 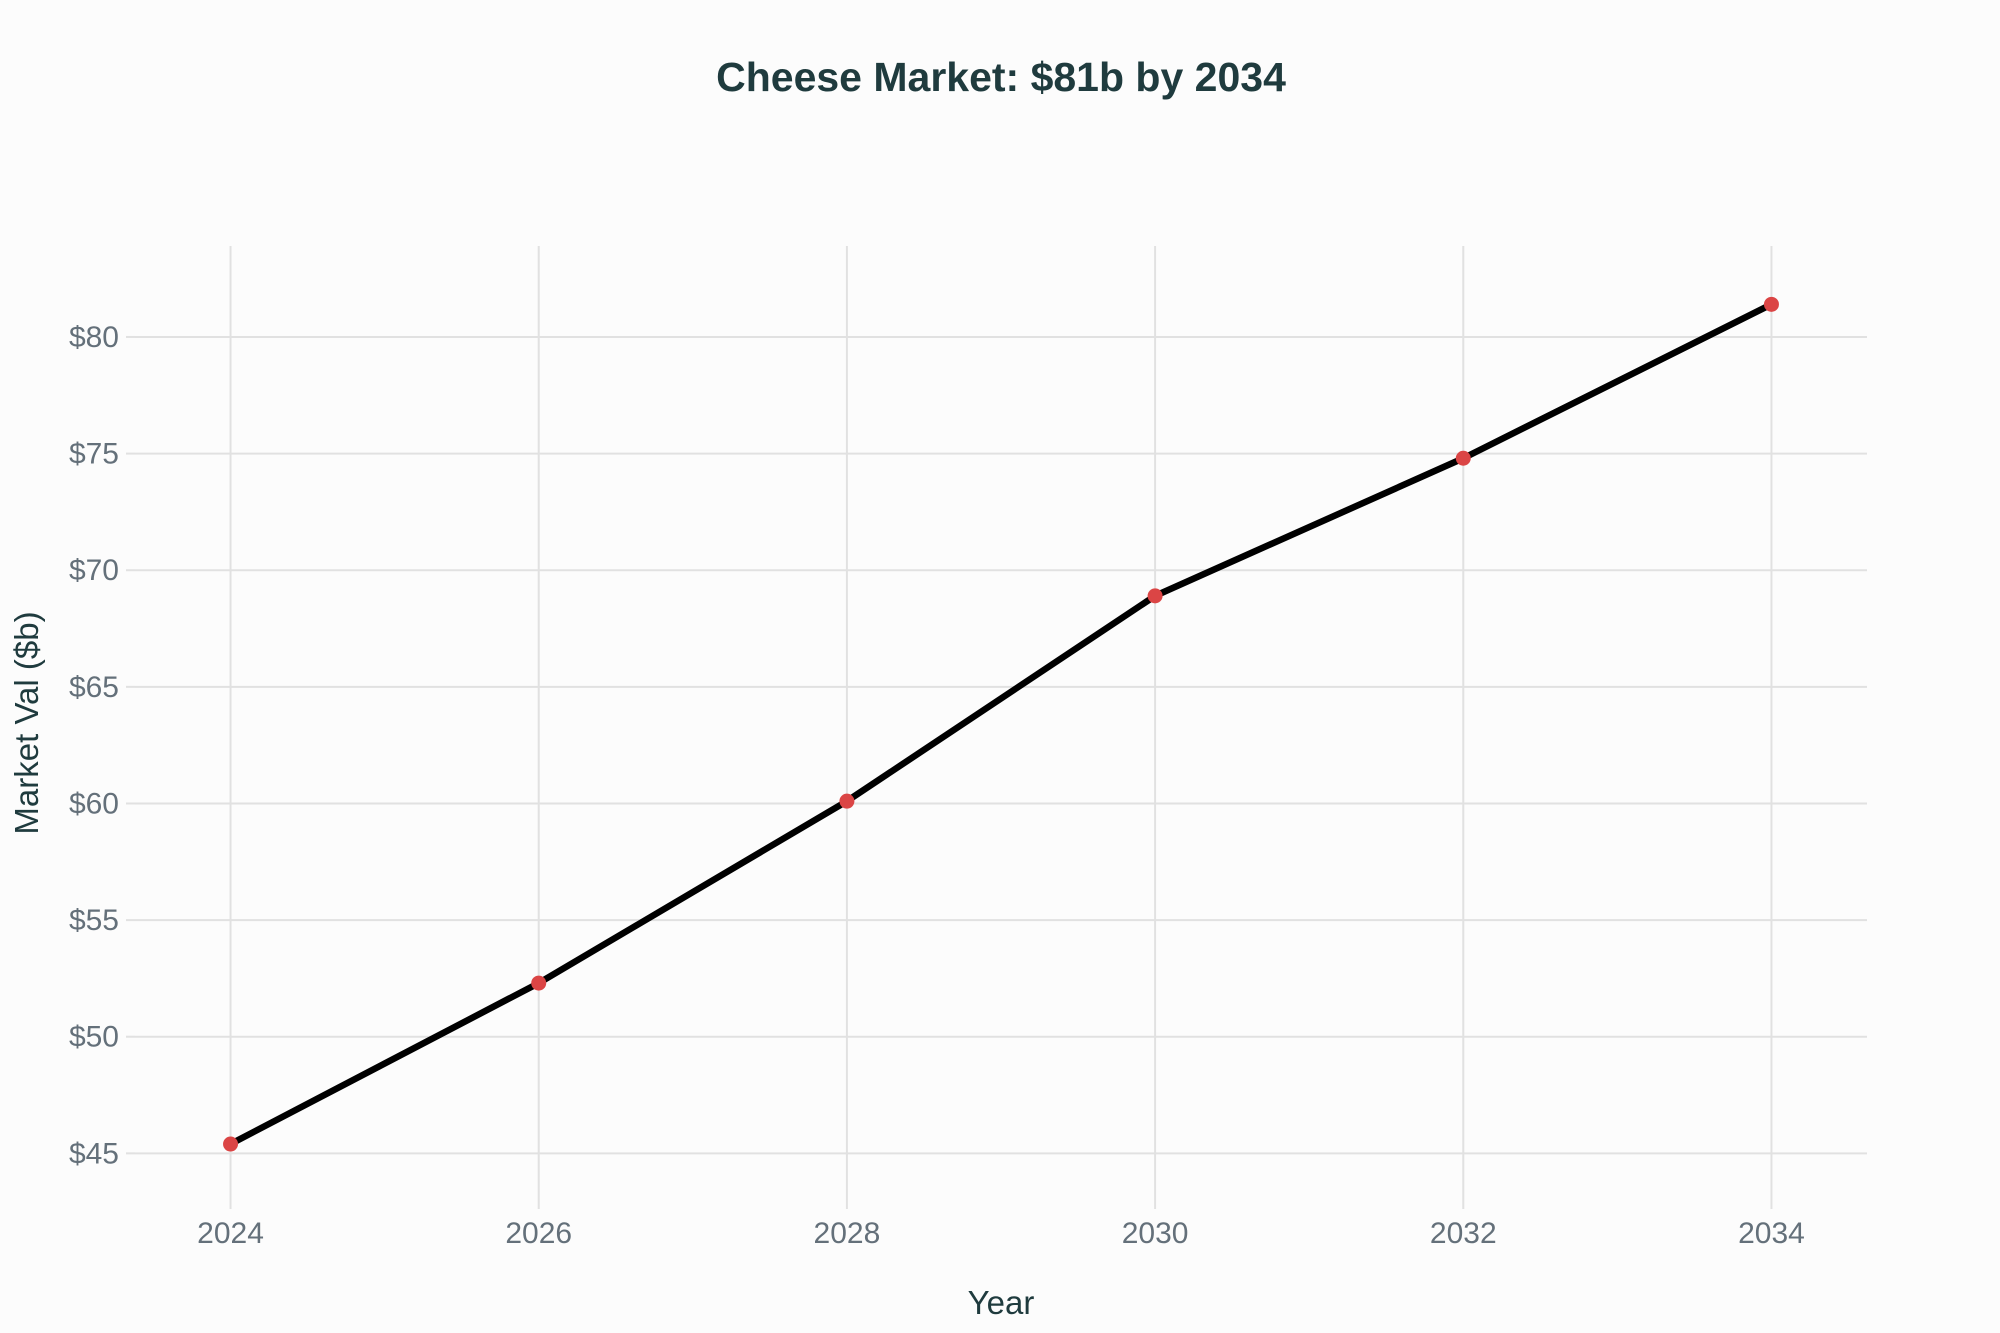 I want to click on y-tick-label: $45, so click(x=94, y=1153).